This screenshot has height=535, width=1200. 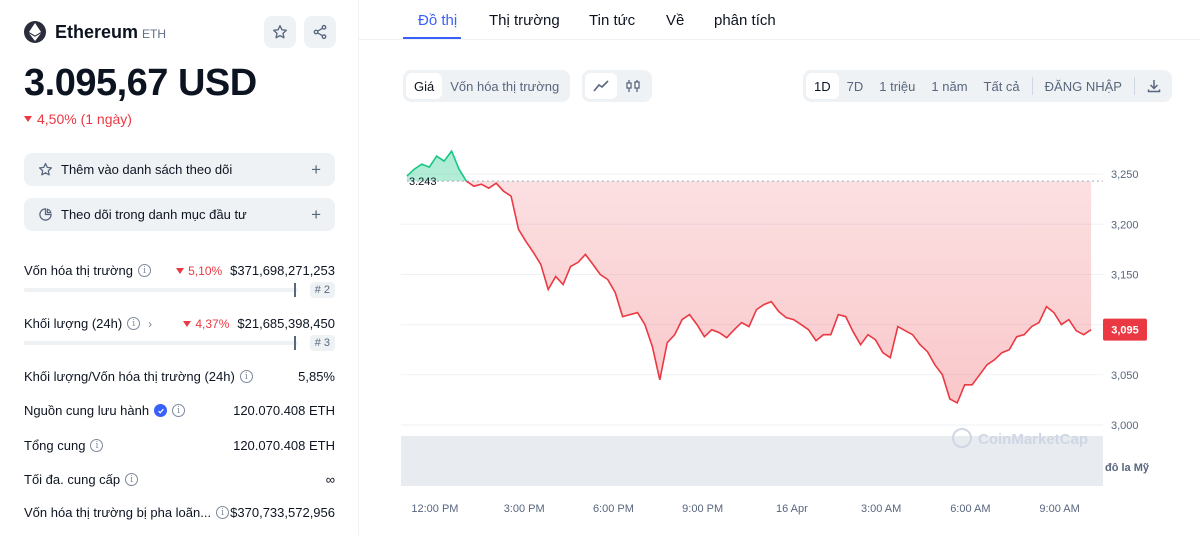 What do you see at coordinates (792, 509) in the screenshot?
I see `x-tick-label: 16 Apr` at bounding box center [792, 509].